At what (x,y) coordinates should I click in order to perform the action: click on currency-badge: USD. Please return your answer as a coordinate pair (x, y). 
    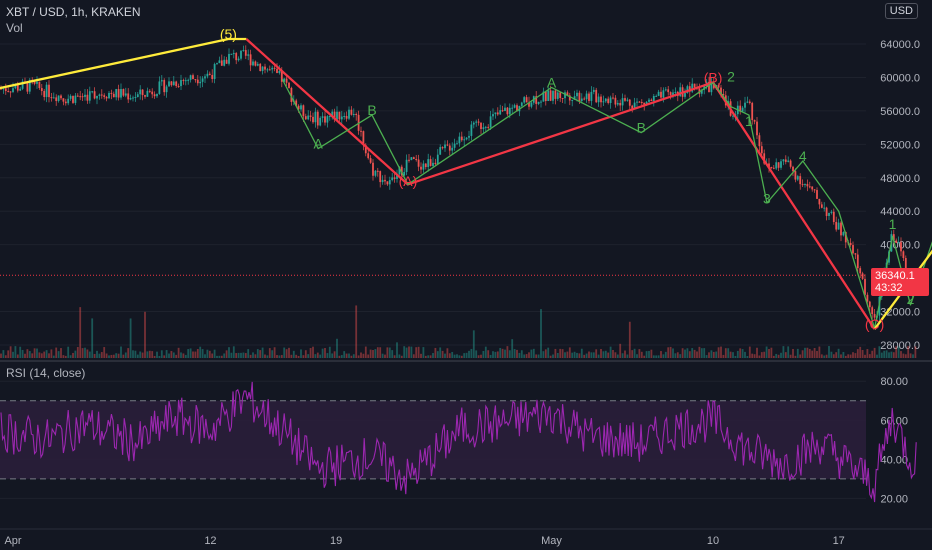
    Looking at the image, I should click on (901, 11).